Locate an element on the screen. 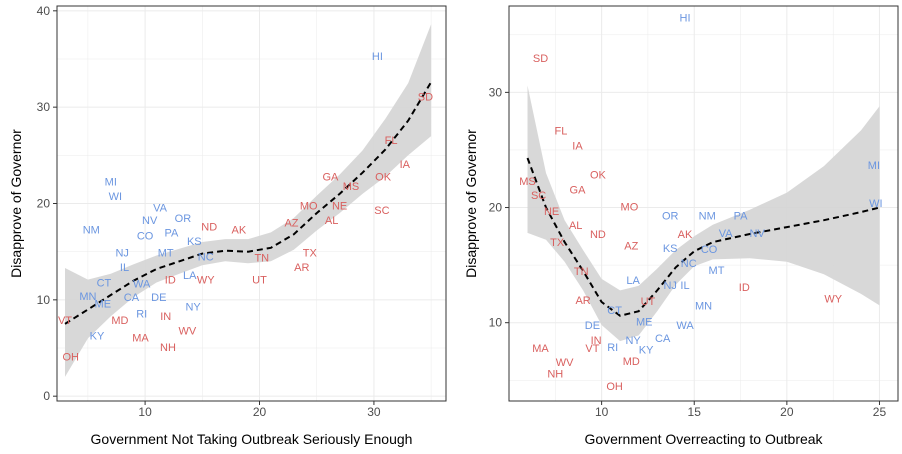 The width and height of the screenshot is (902, 454). y-axis: 0 10 20 30 40 is located at coordinates (47, 203).